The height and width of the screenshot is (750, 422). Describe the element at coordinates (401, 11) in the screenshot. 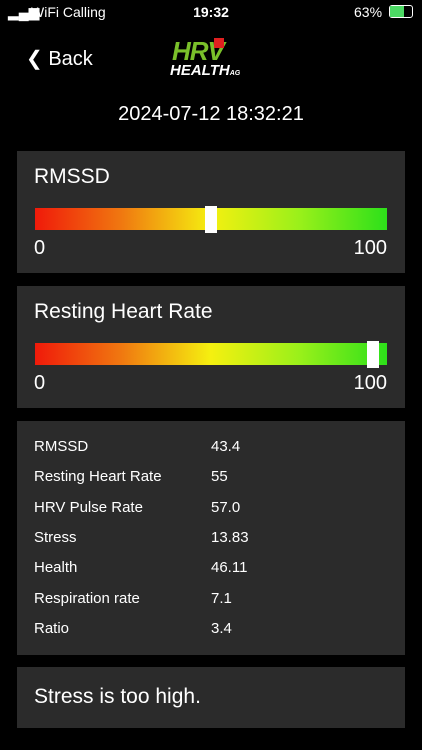

I see `battery-icon` at that location.